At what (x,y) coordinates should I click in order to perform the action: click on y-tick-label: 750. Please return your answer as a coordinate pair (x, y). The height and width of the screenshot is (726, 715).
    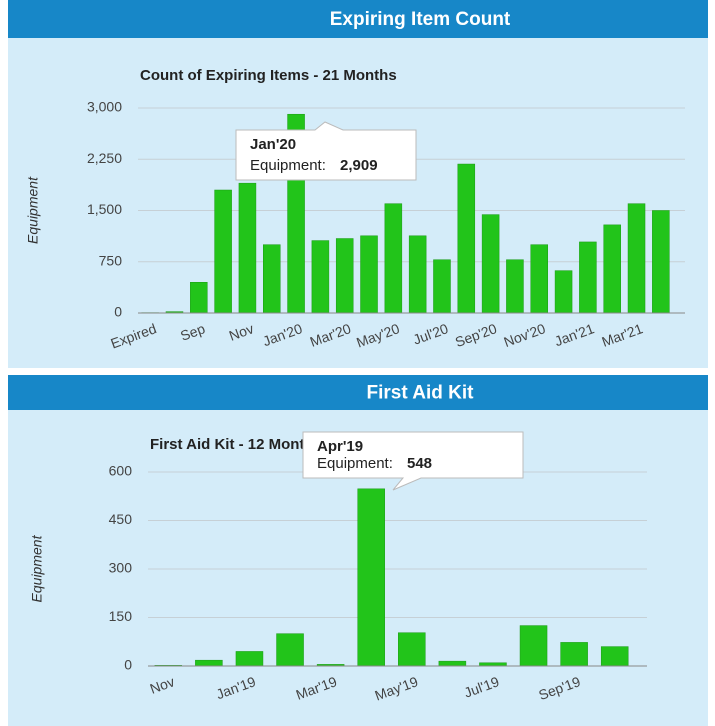
    Looking at the image, I should click on (111, 260).